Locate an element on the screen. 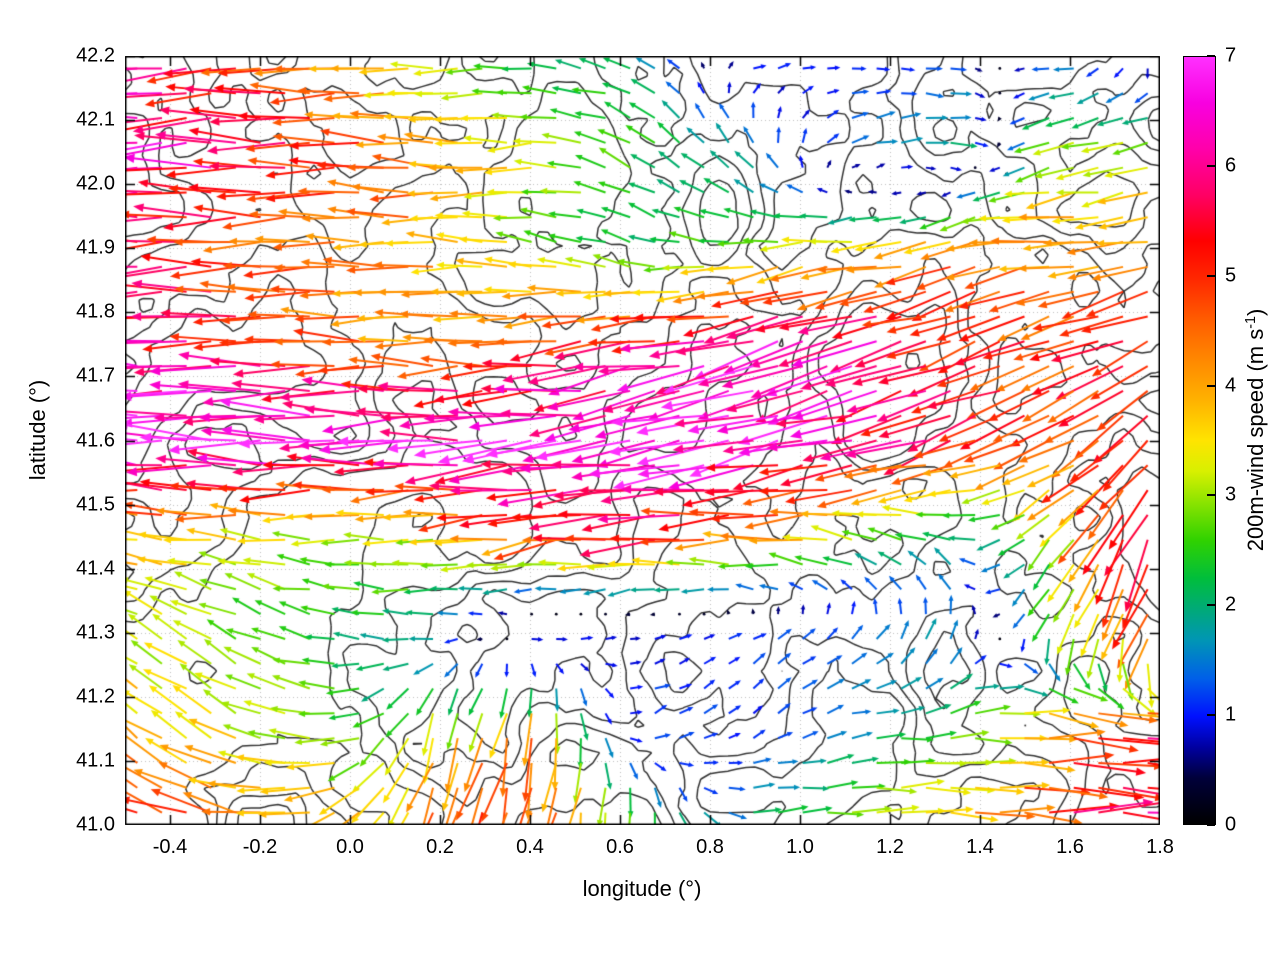 The width and height of the screenshot is (1280, 960). colorbar-tick-label: 6 is located at coordinates (1231, 165).